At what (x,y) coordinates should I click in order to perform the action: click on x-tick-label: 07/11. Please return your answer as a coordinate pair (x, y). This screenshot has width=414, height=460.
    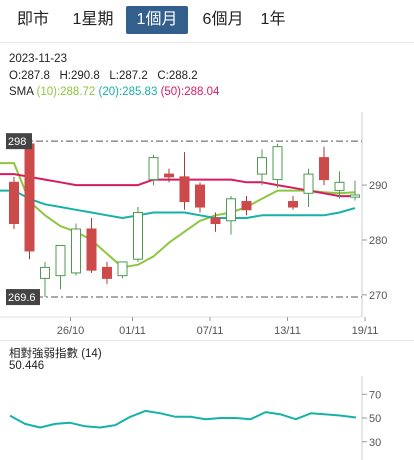
    Looking at the image, I should click on (210, 331).